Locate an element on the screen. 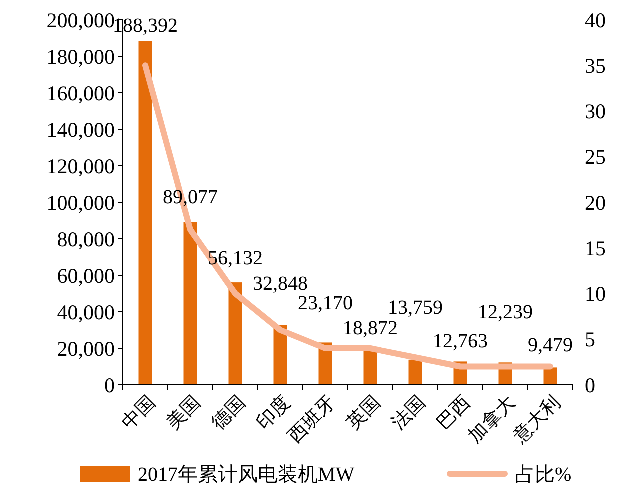  data-label: 12,763 is located at coordinates (460, 341).